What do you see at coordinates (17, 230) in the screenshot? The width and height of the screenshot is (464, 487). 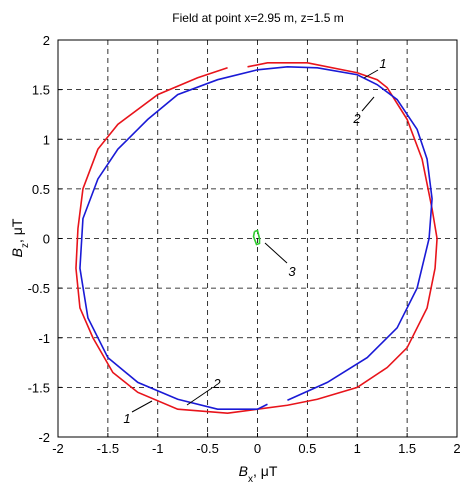 I see `y-label-unit: , μT` at bounding box center [17, 230].